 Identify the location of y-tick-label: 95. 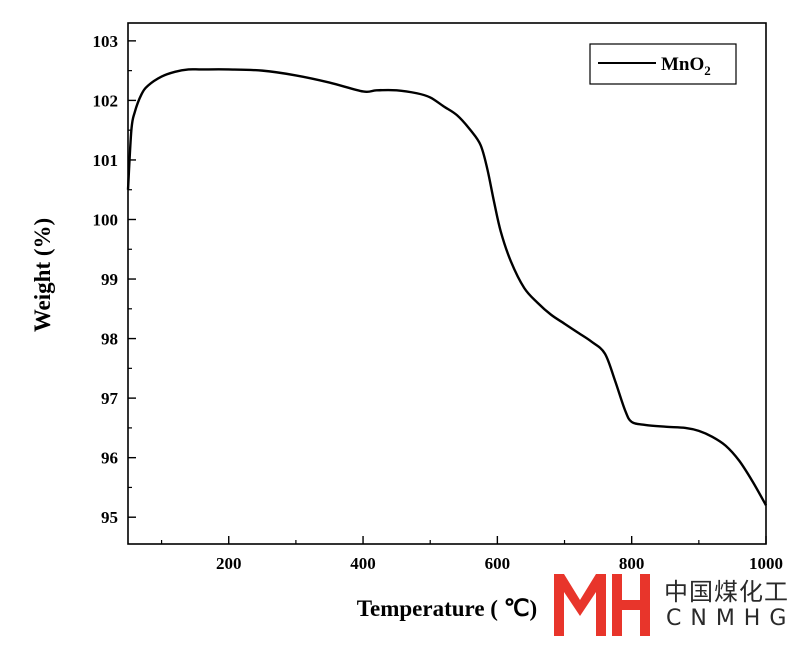
(109, 517).